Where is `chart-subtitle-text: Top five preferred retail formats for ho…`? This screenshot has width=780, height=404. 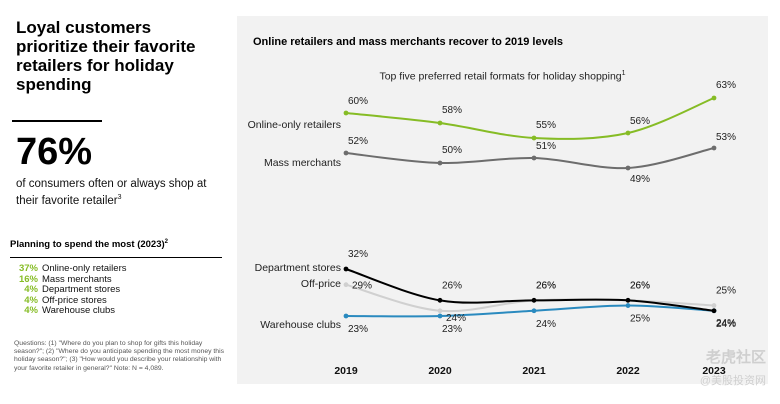 chart-subtitle-text: Top five preferred retail formats for ho… is located at coordinates (500, 76).